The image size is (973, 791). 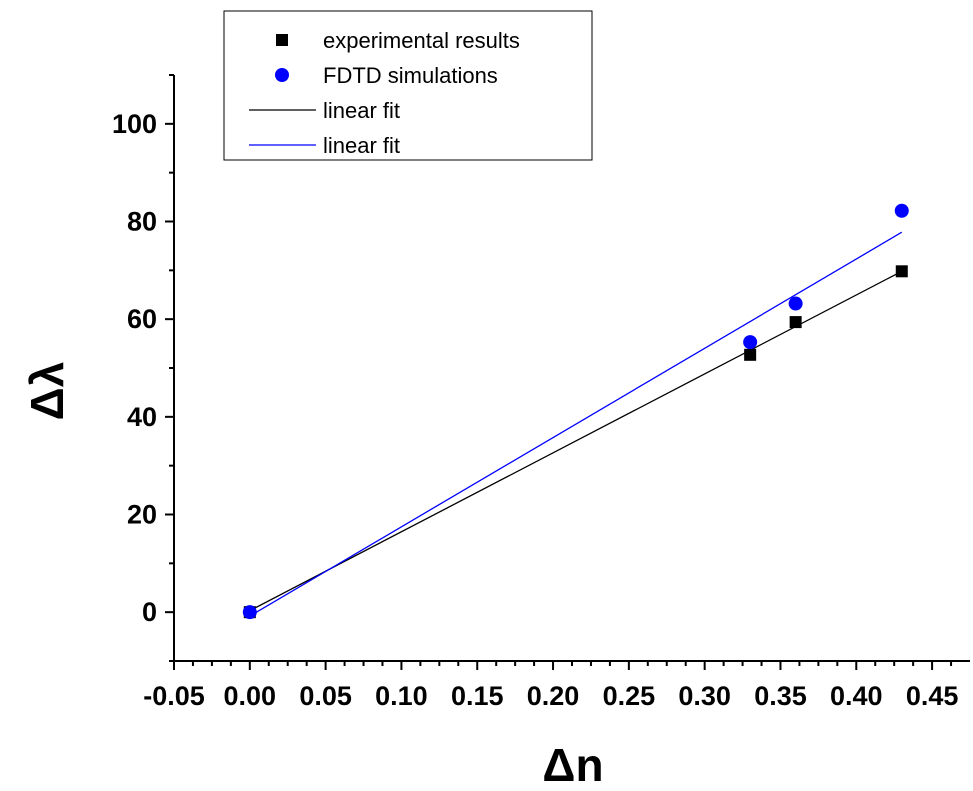 What do you see at coordinates (932, 696) in the screenshot?
I see `x-tick-label: 0.45` at bounding box center [932, 696].